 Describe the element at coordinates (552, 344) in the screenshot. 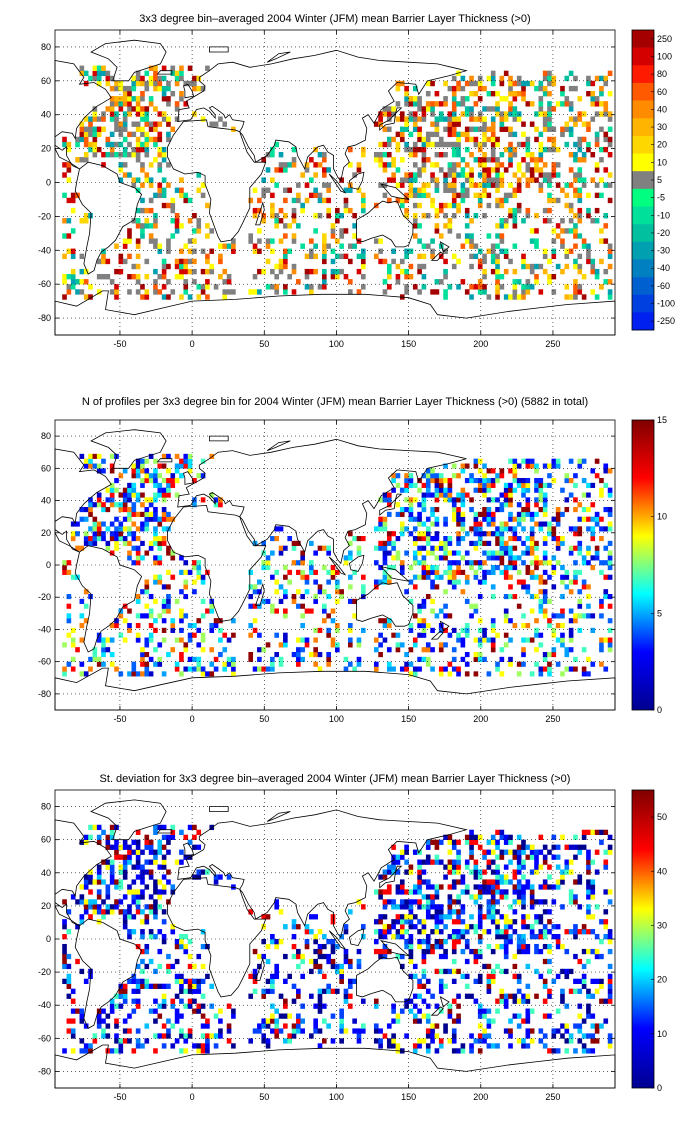

I see `x-tick-label: 250` at that location.